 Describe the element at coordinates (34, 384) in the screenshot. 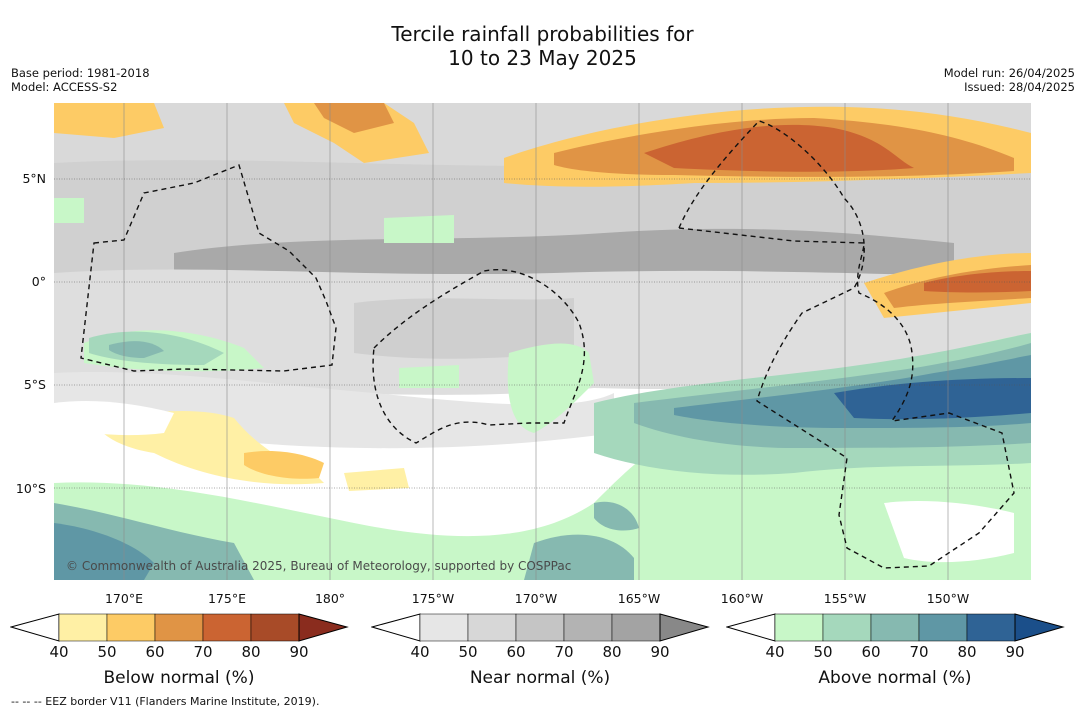

I see `lat-label-5s: 5°S` at that location.